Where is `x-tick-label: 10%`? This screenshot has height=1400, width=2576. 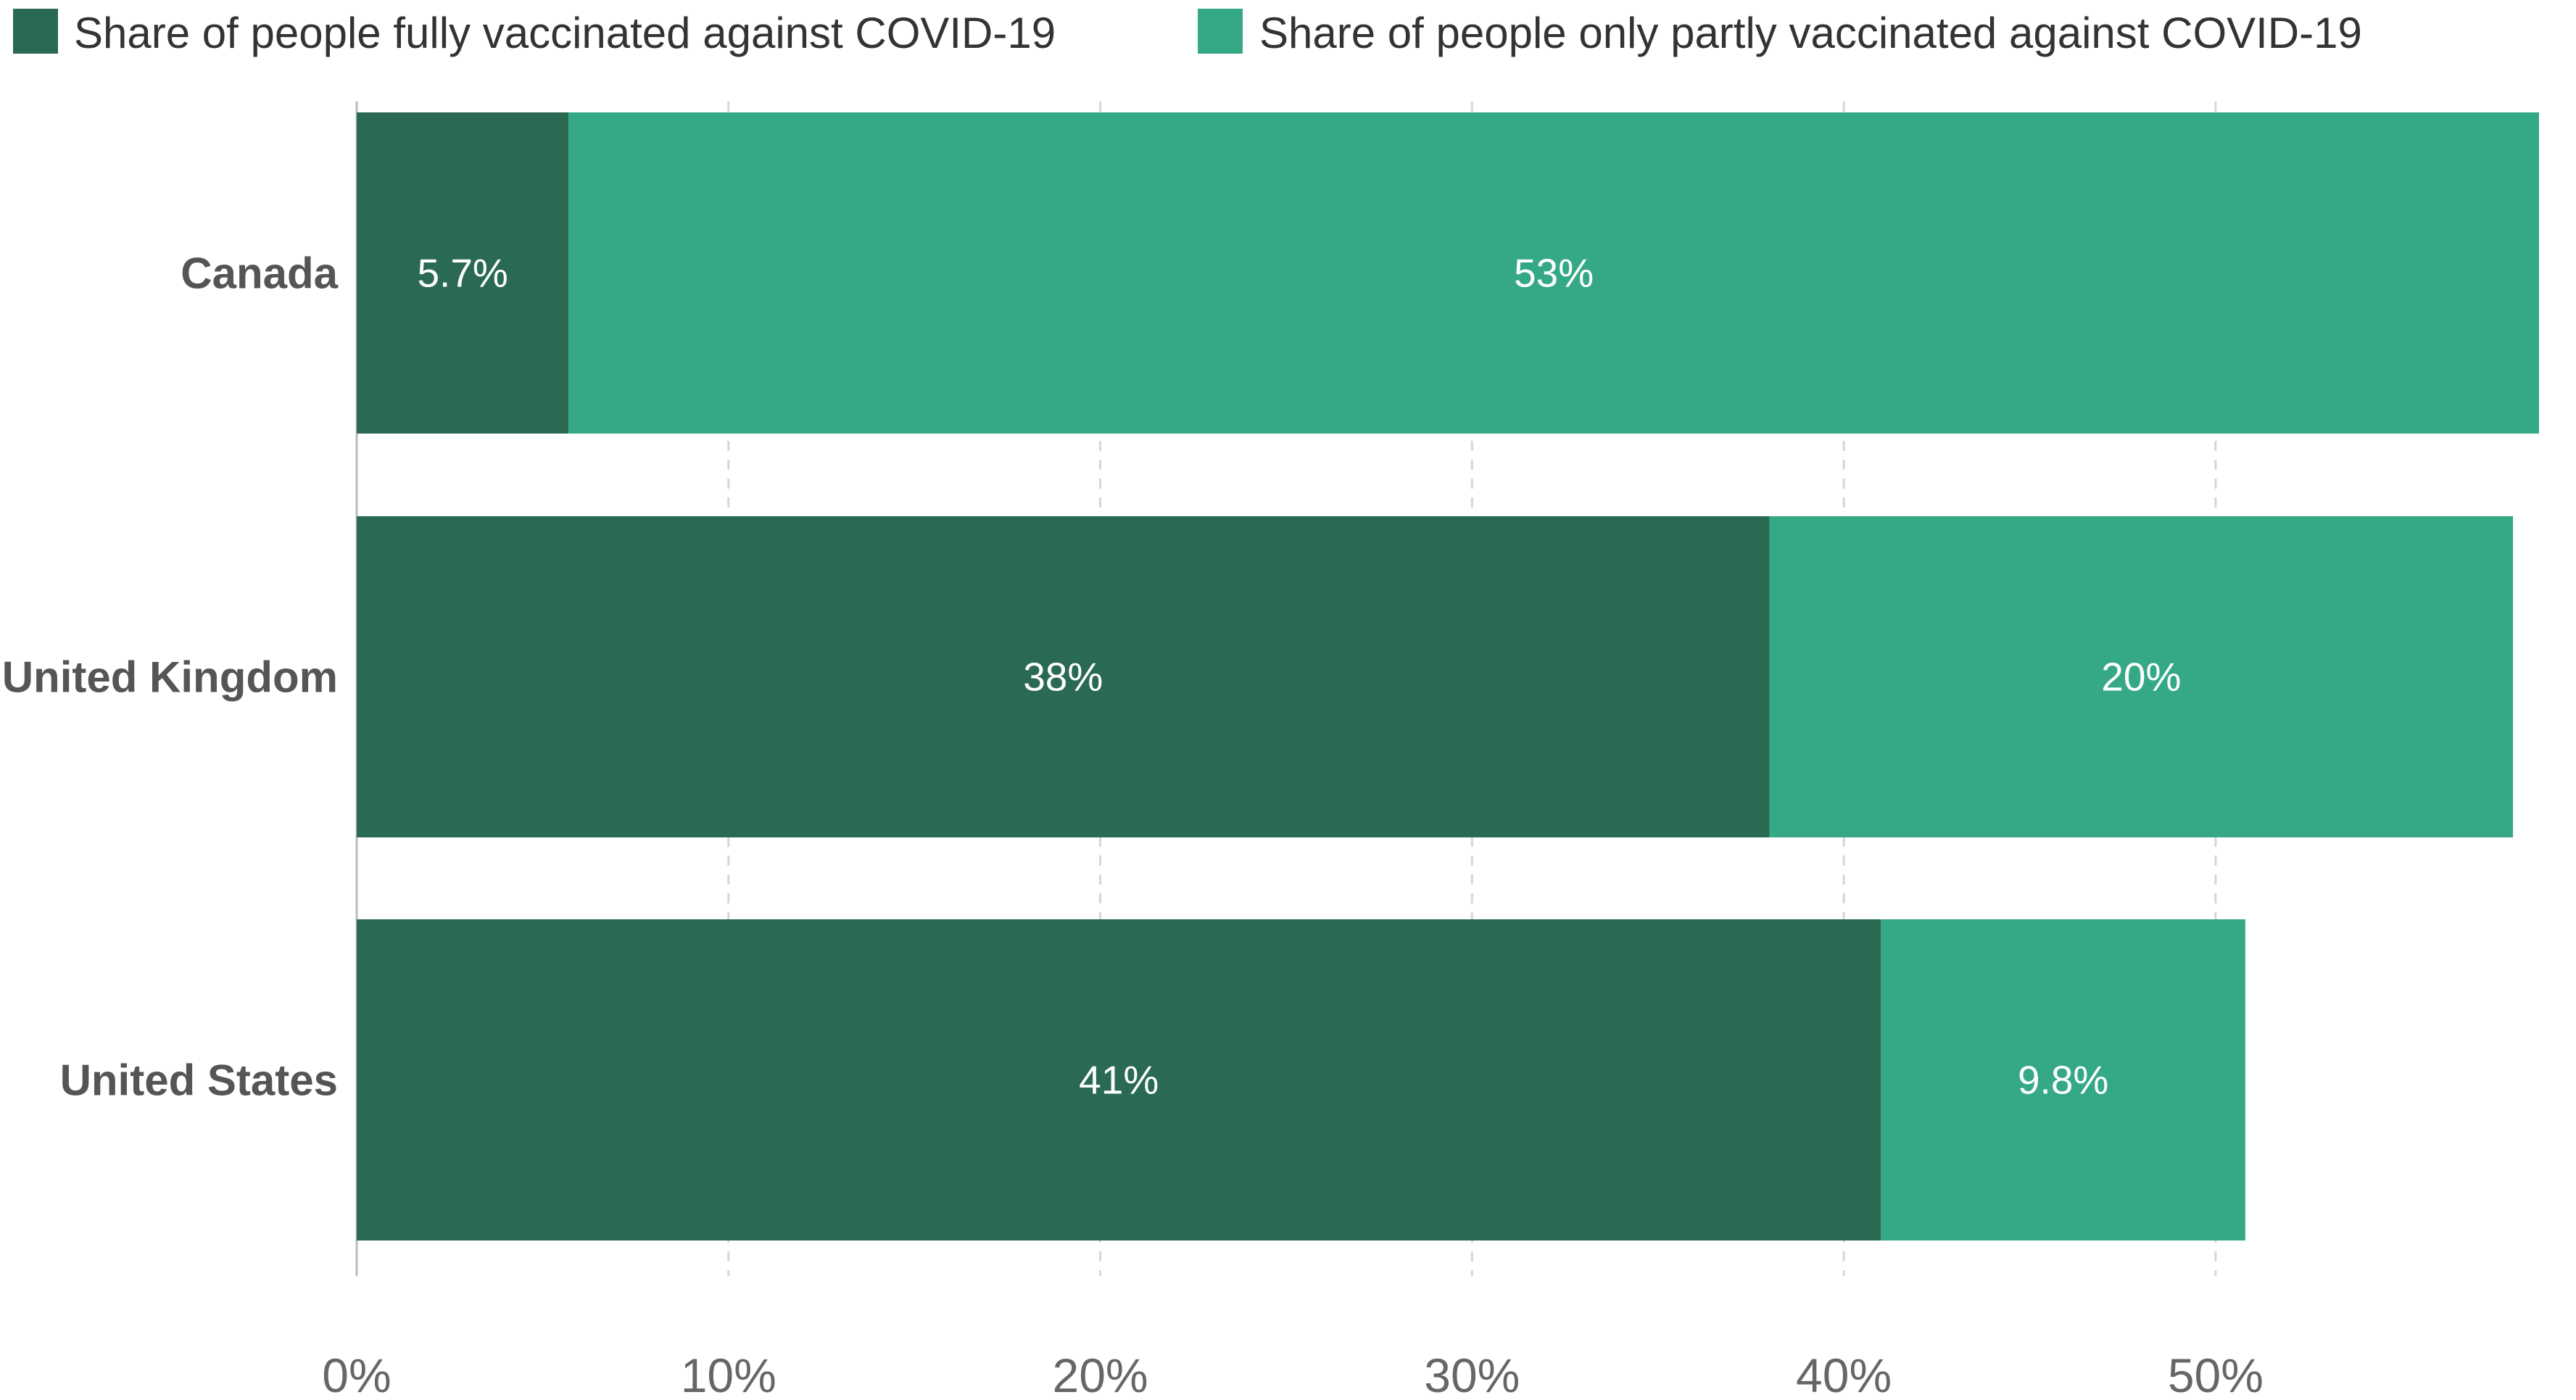 x-tick-label: 10% is located at coordinates (729, 1374).